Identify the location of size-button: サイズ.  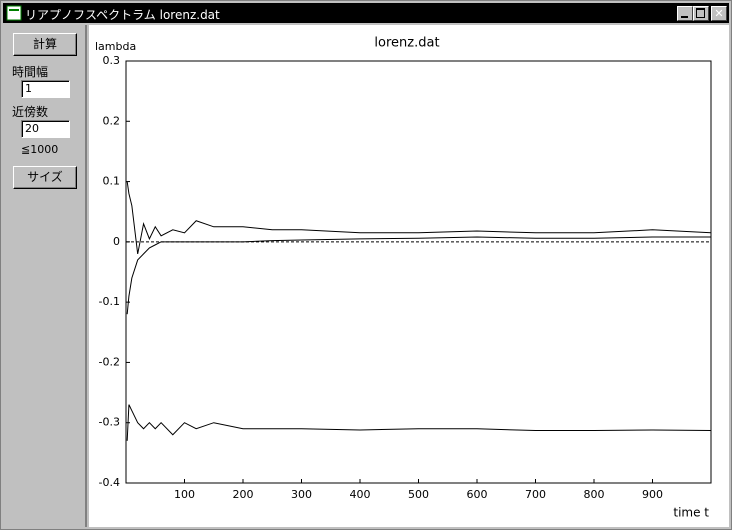
(45, 177).